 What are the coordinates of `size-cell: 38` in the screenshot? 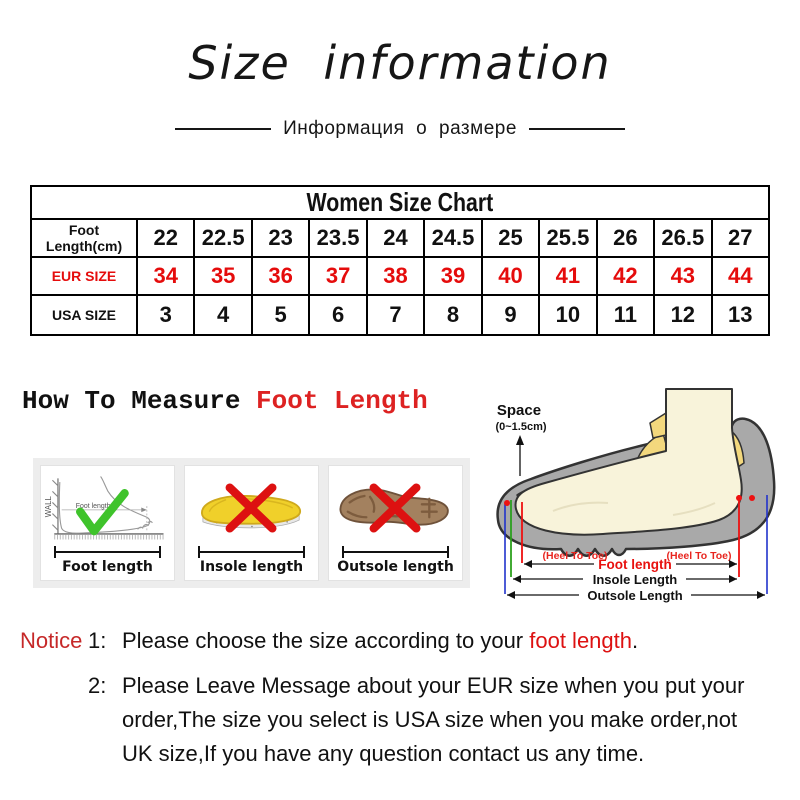 It's located at (395, 276).